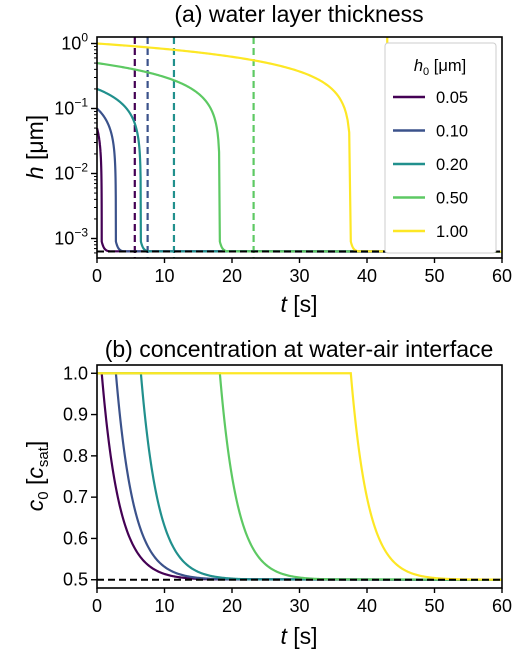 The image size is (520, 659). I want to click on legend-label-0.20: 0.20, so click(452, 165).